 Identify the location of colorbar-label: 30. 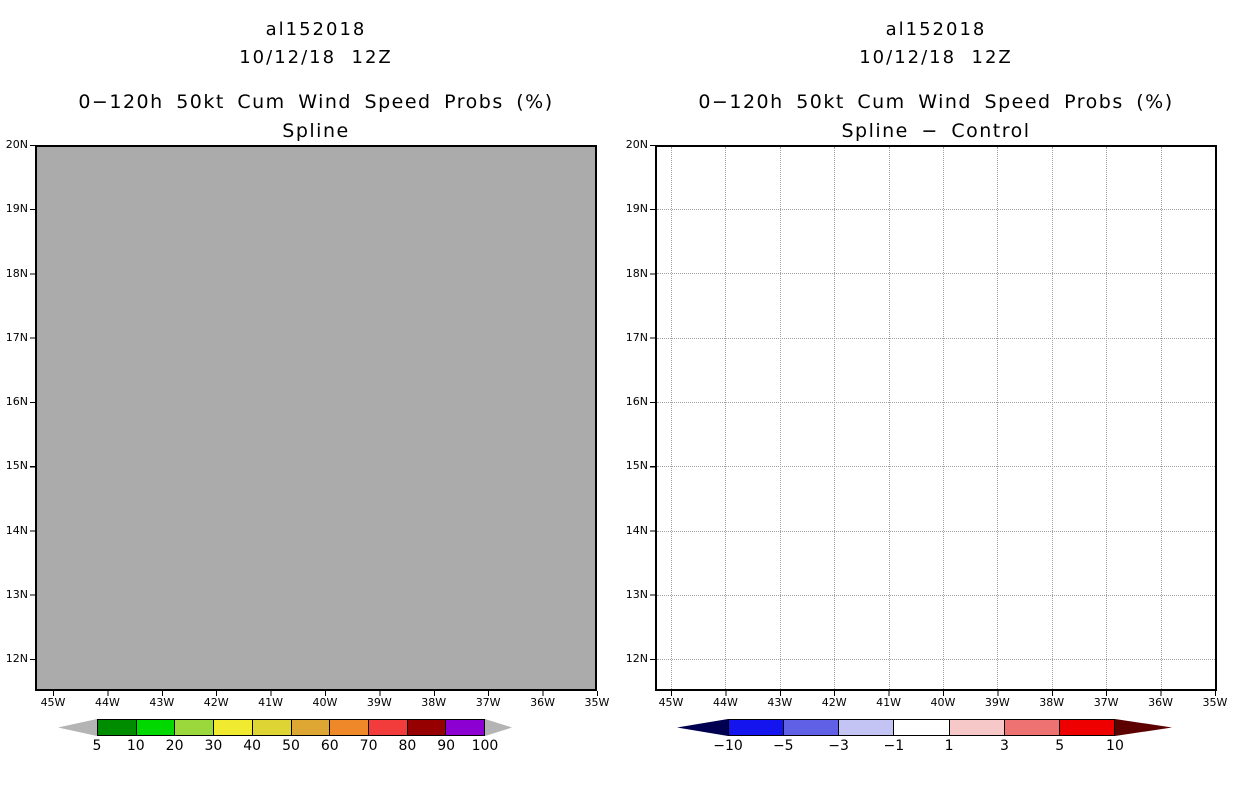
(213, 746).